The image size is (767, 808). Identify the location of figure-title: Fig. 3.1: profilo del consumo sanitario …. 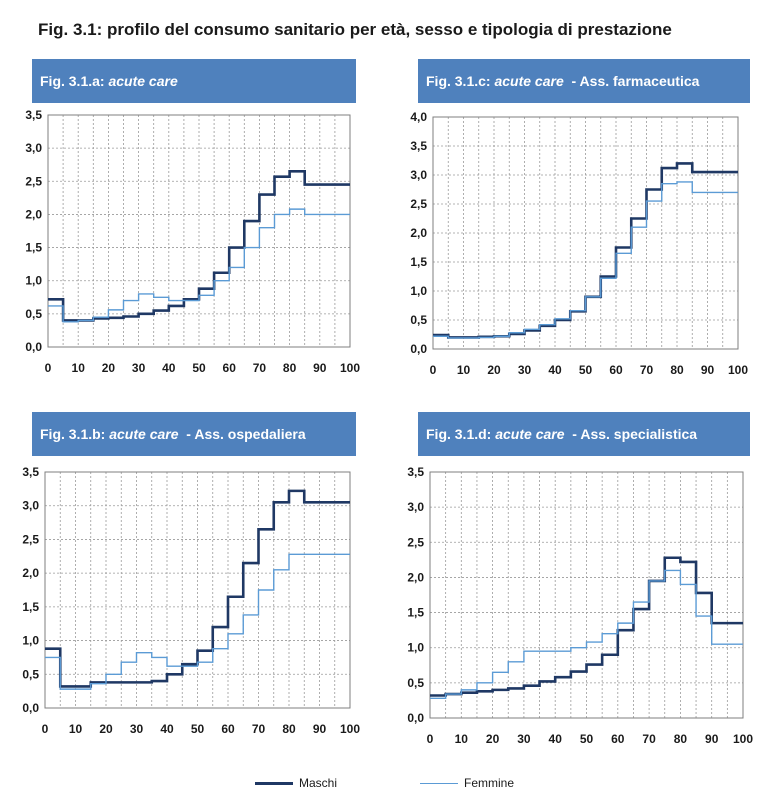
(355, 29).